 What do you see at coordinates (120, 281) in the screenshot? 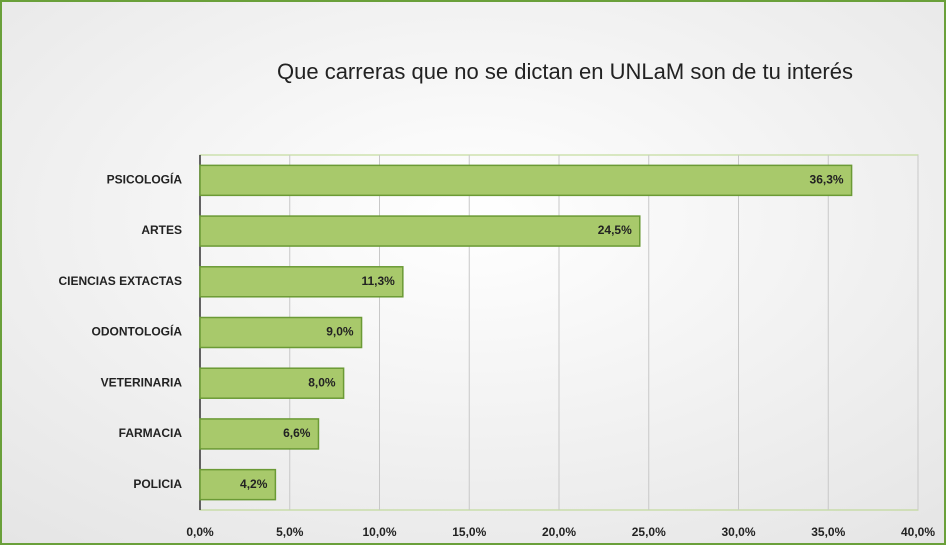
I see `y-tick-label: CIENCIAS EXTACTAS` at bounding box center [120, 281].